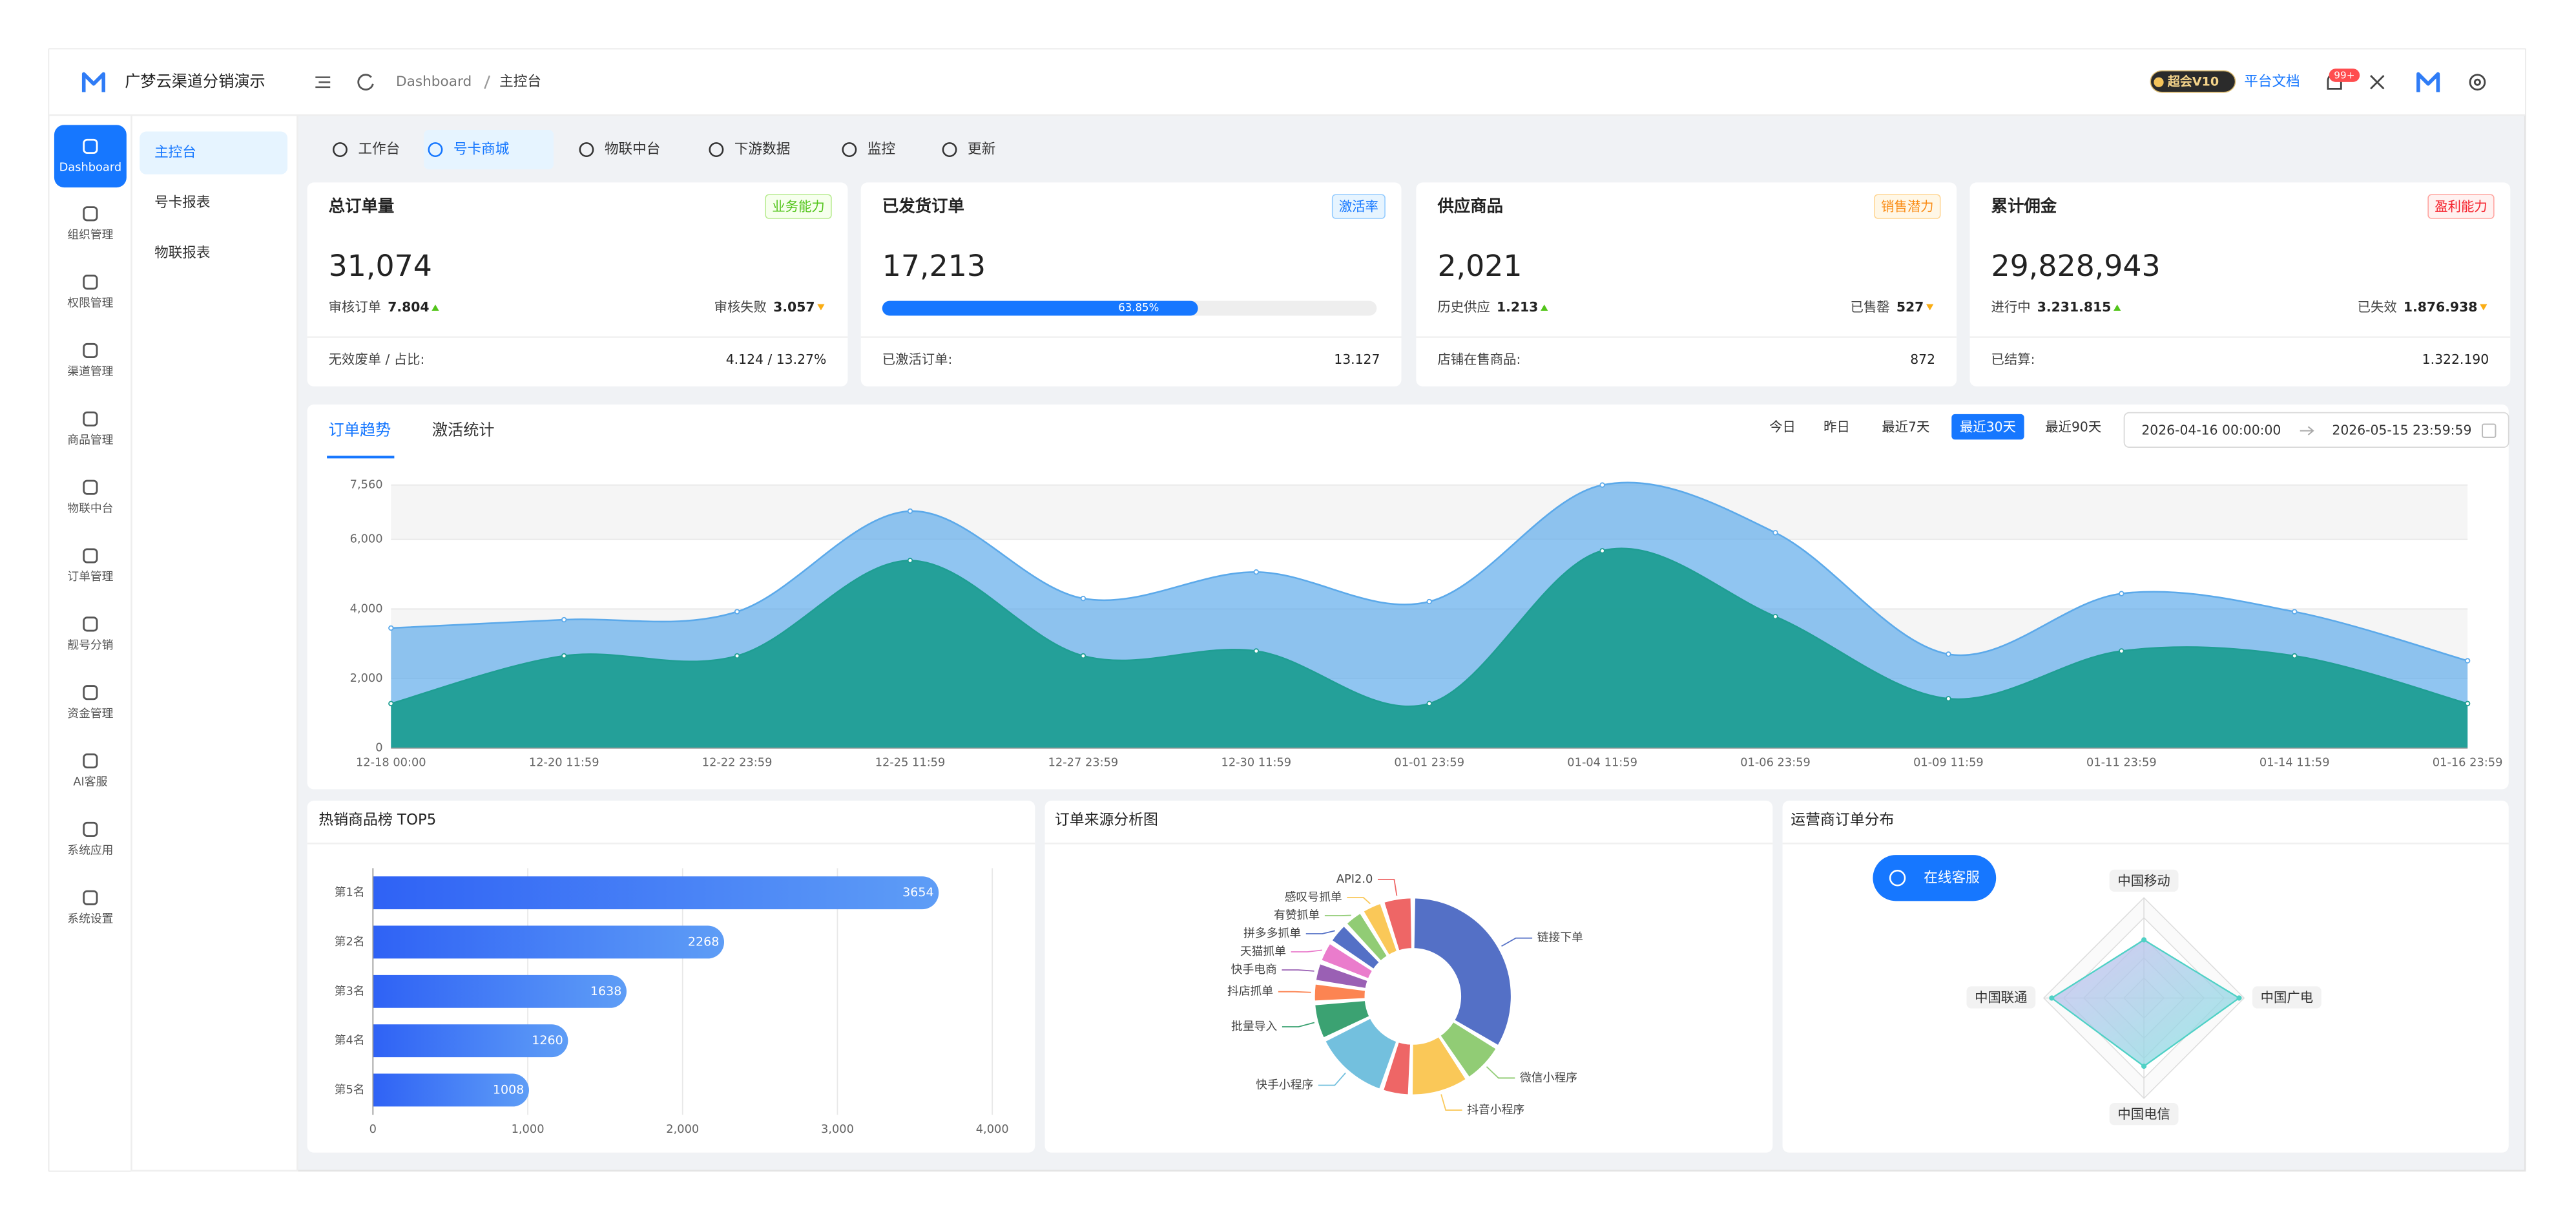 The width and height of the screenshot is (2576, 1220). What do you see at coordinates (632, 150) in the screenshot?
I see `tab: 物联中台` at bounding box center [632, 150].